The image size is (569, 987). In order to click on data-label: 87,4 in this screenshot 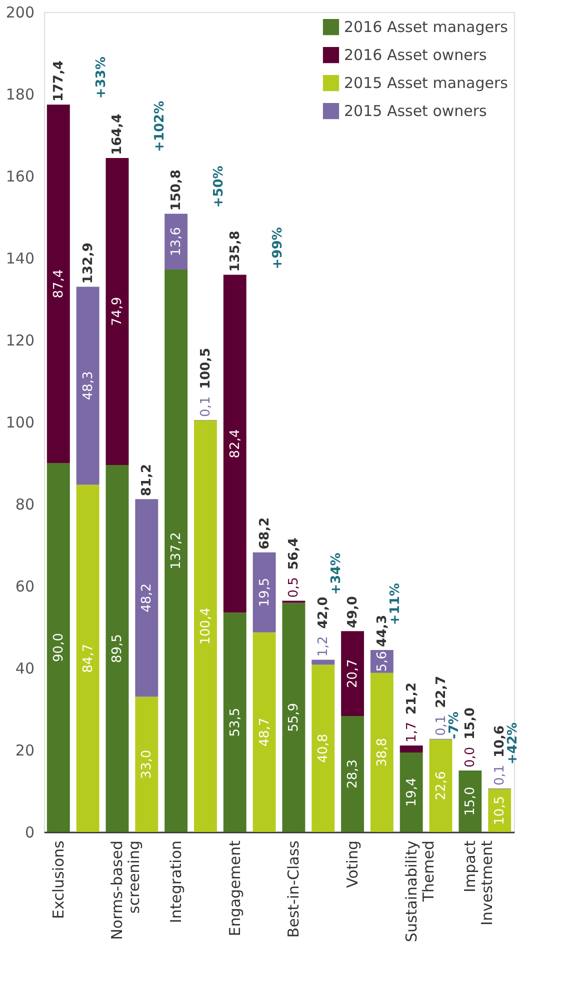, I will do `click(58, 283)`.